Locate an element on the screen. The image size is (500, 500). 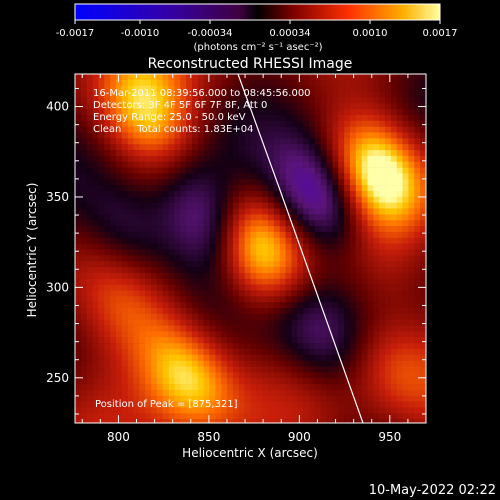
info-energy-range: Energy Range: 25.0 - 50.0 keV is located at coordinates (169, 117).